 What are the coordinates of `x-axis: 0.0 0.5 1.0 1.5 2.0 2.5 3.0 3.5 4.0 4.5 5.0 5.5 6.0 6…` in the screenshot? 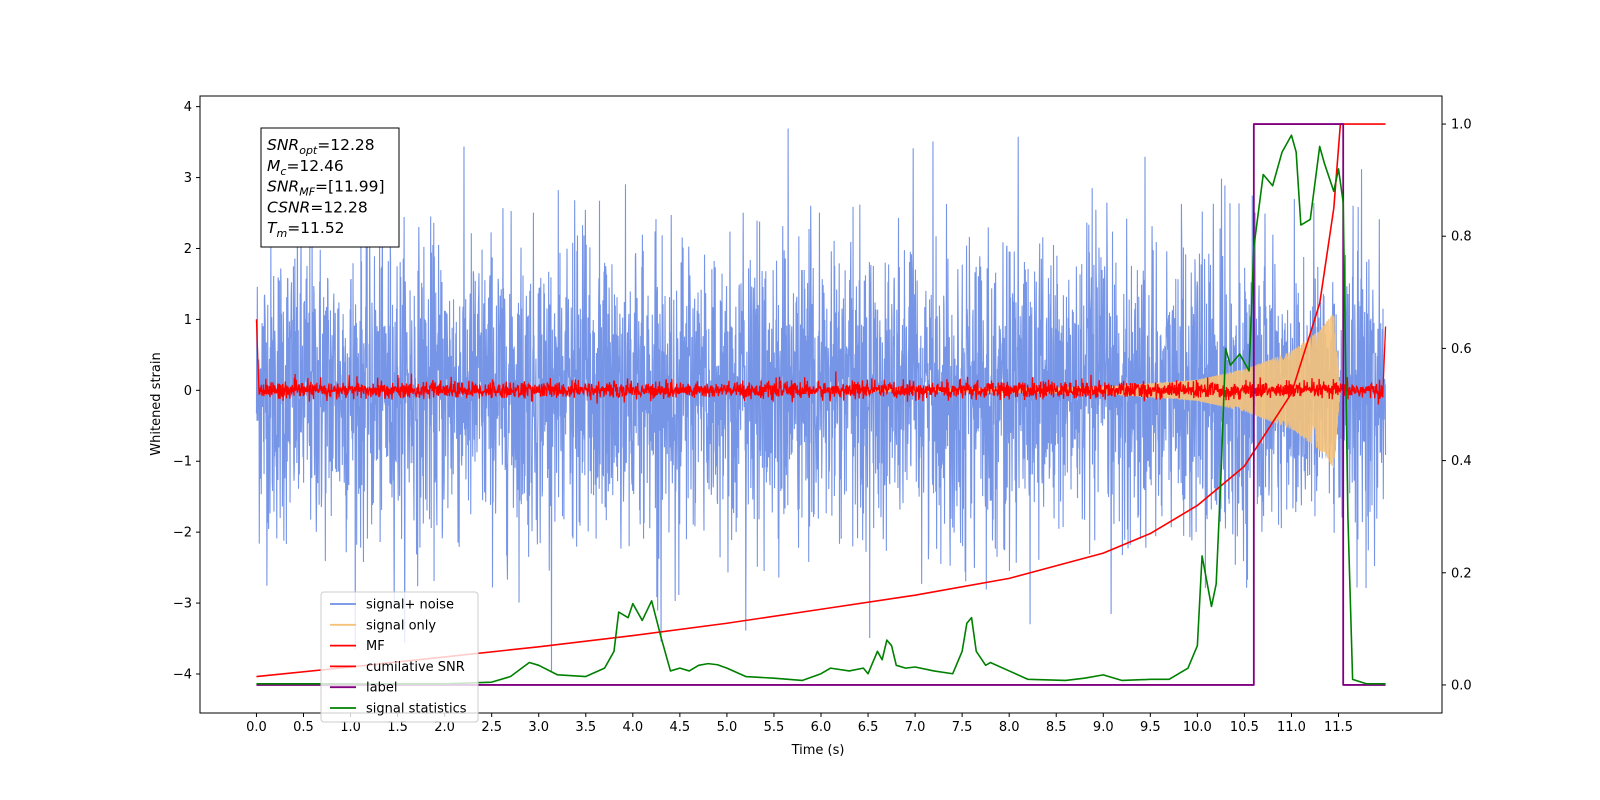 It's located at (799, 724).